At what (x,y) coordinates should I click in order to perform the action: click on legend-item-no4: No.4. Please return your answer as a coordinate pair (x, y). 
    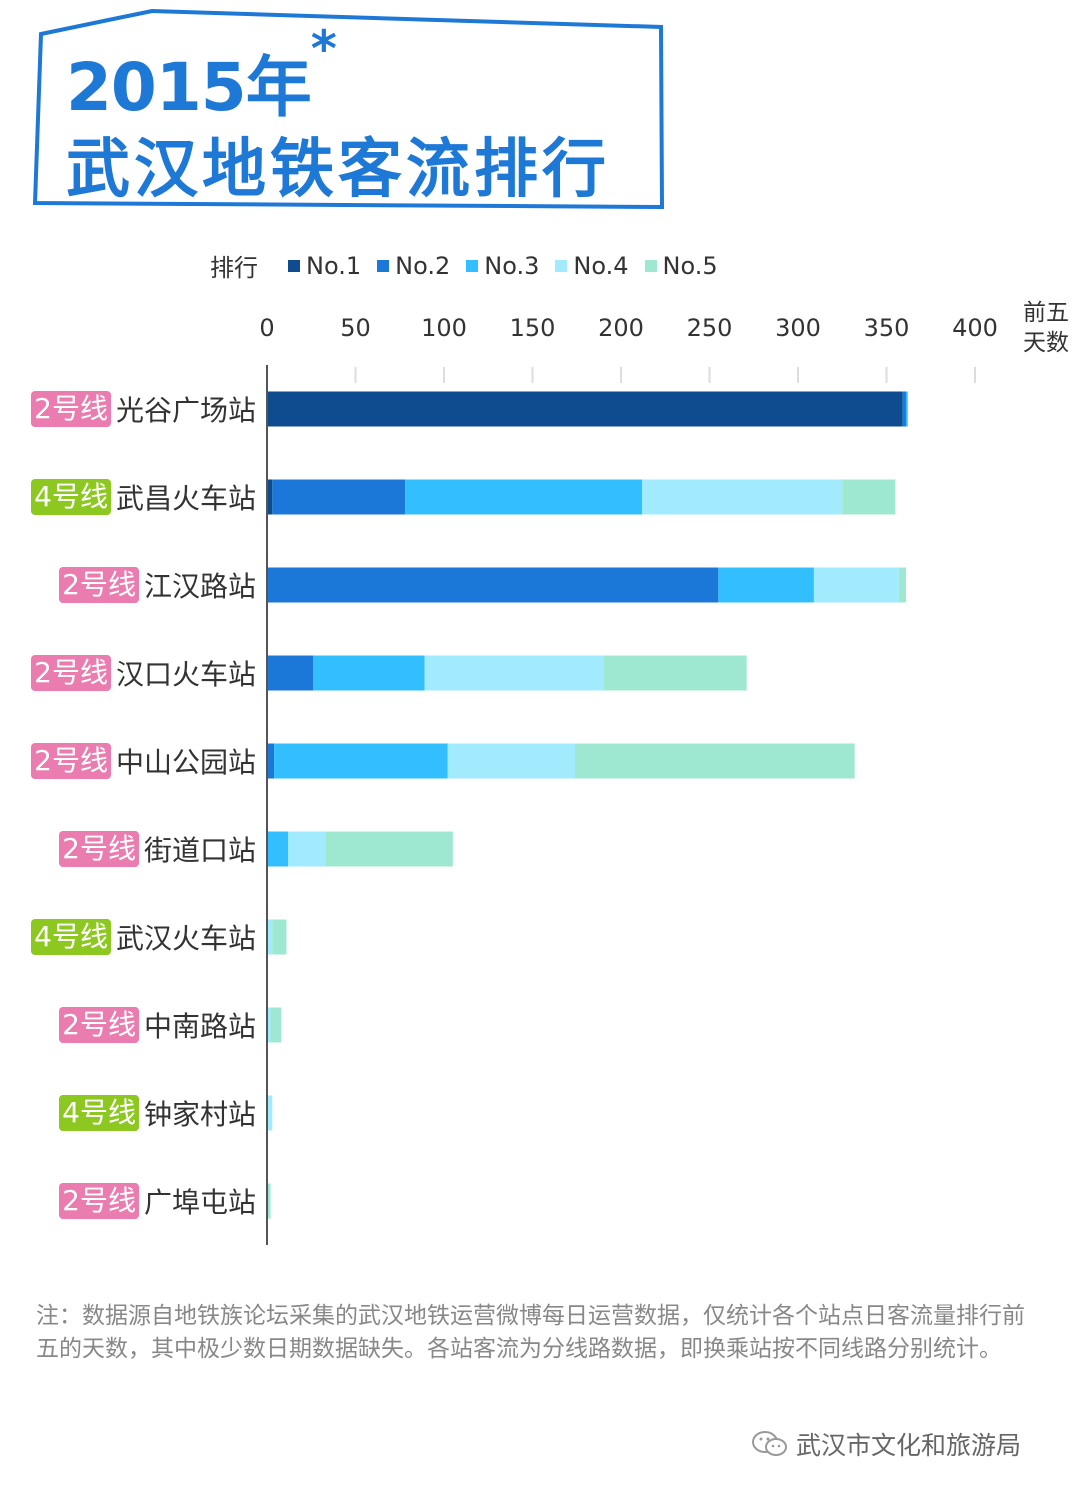
    Looking at the image, I should click on (592, 265).